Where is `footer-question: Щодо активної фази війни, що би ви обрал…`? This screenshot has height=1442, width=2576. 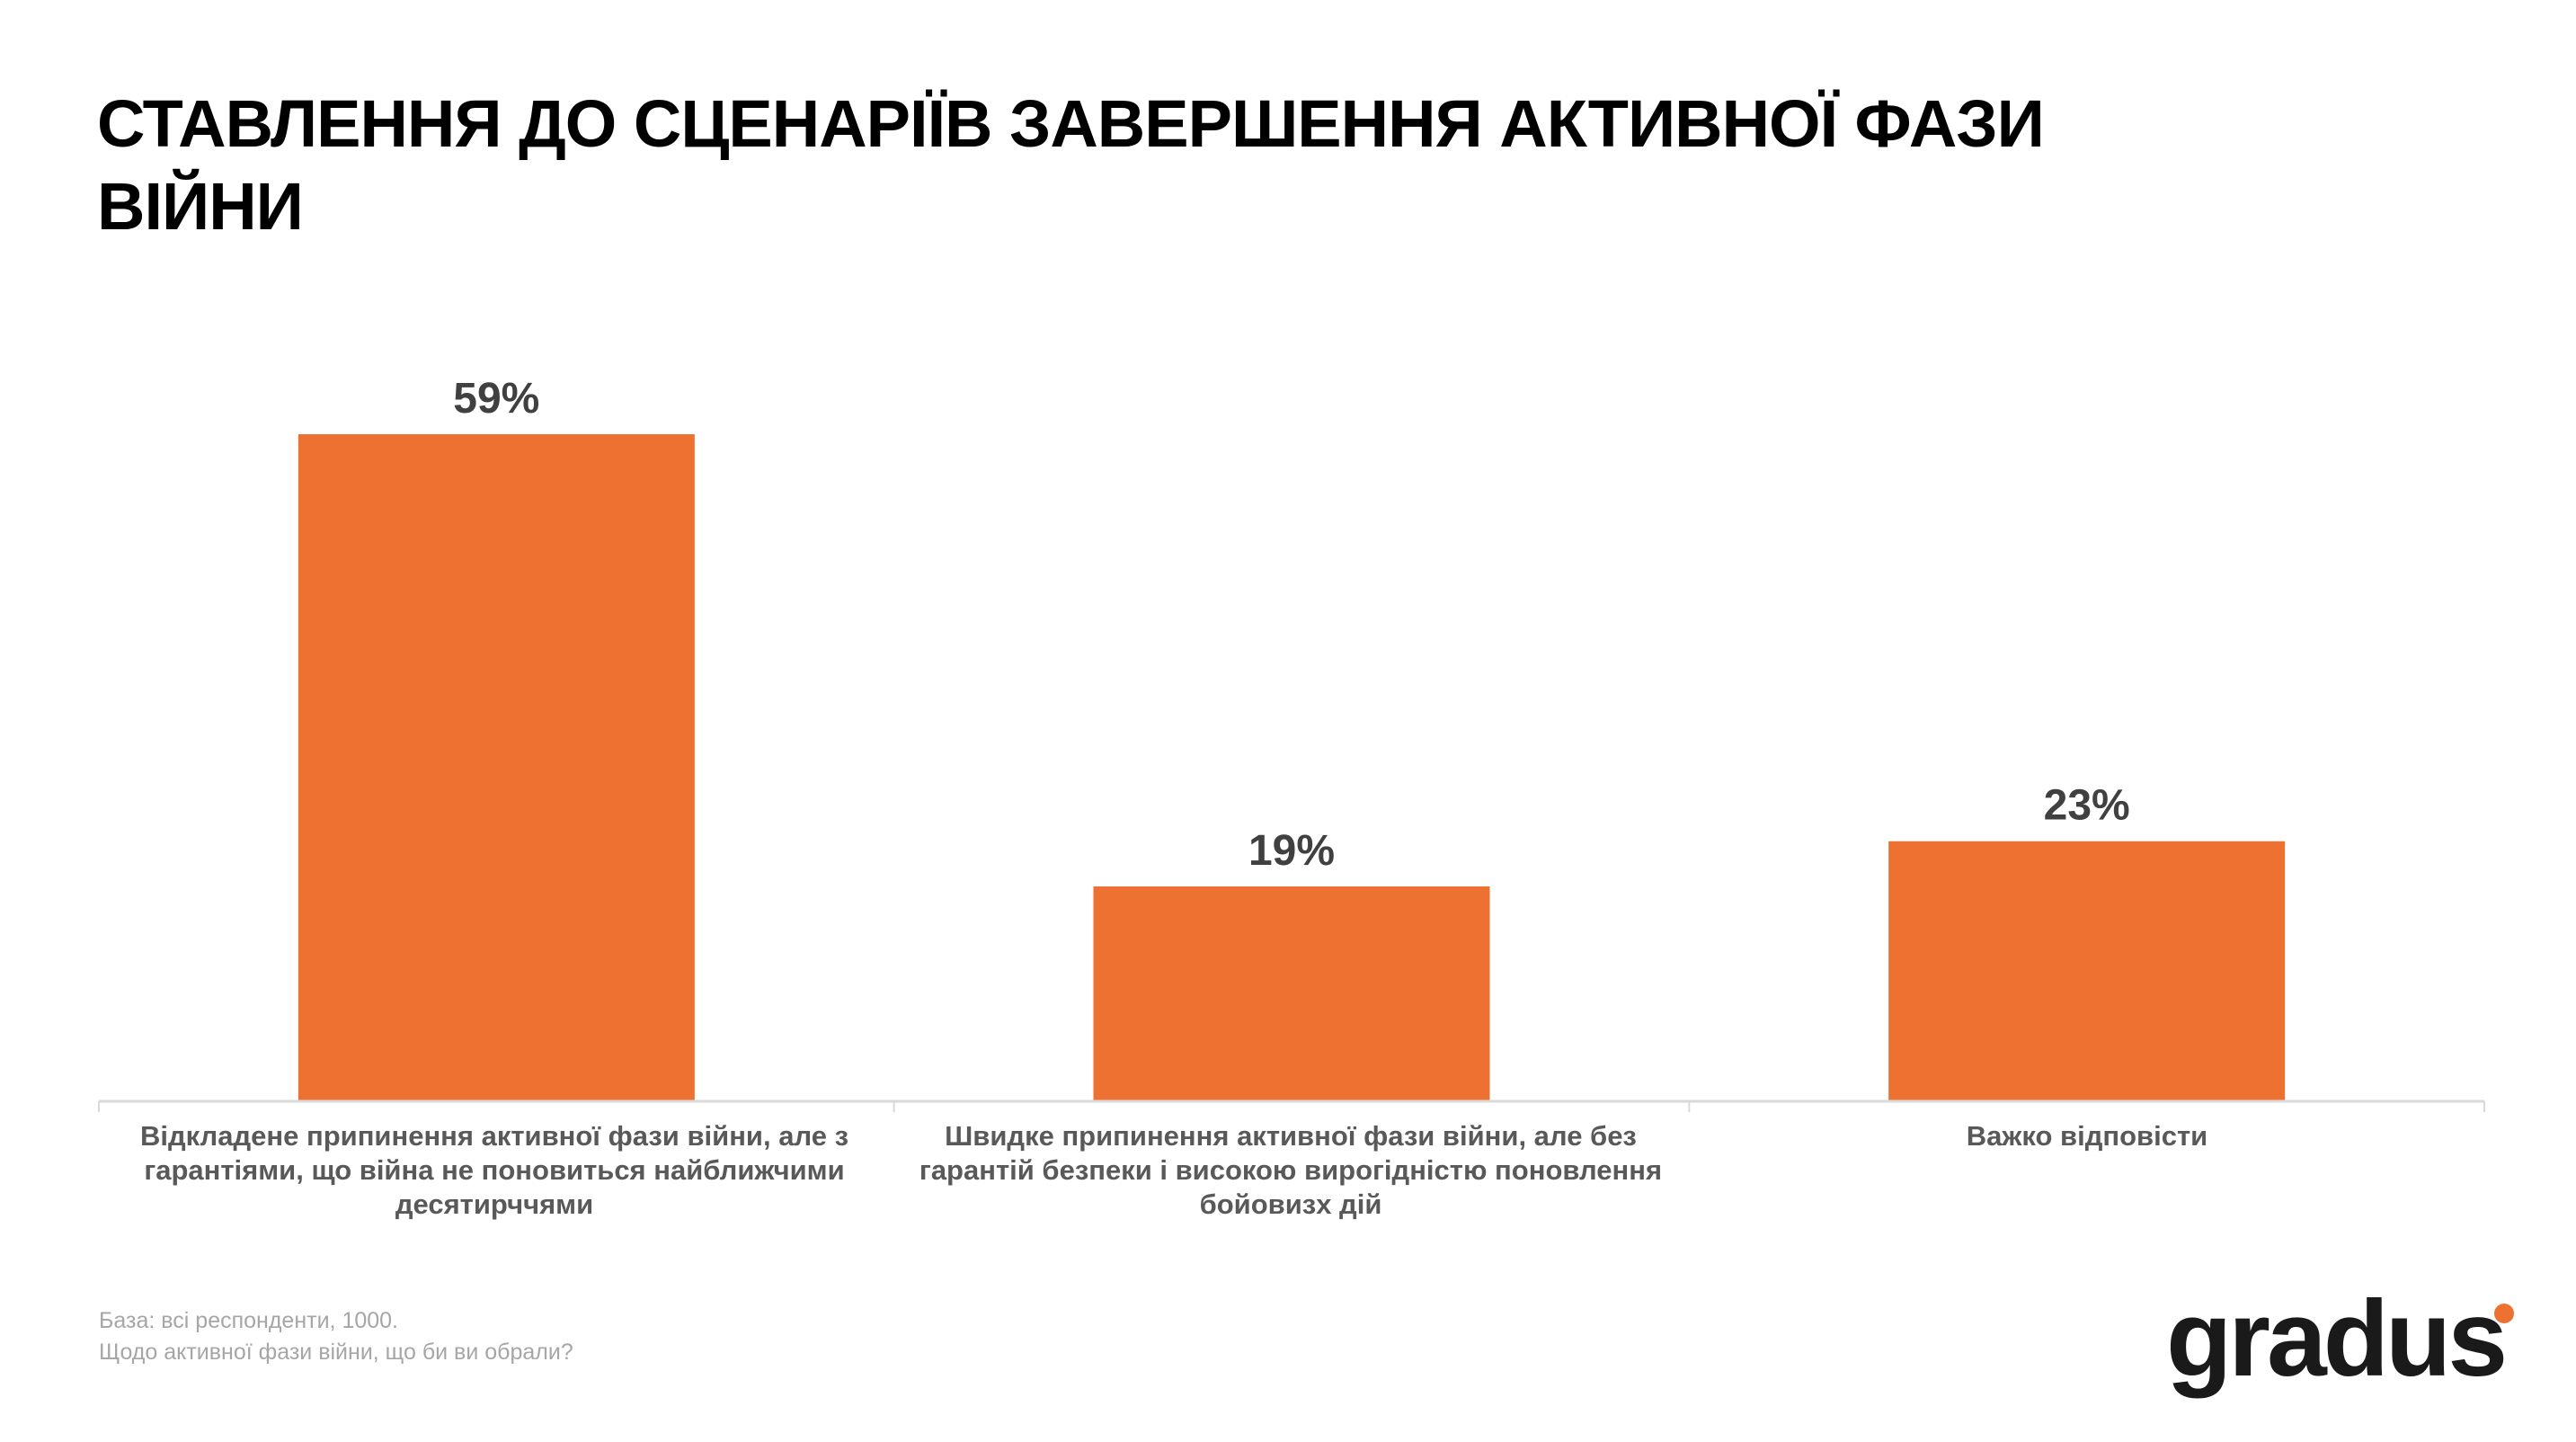 footer-question: Щодо активної фази війни, що би ви обрал… is located at coordinates (336, 1352).